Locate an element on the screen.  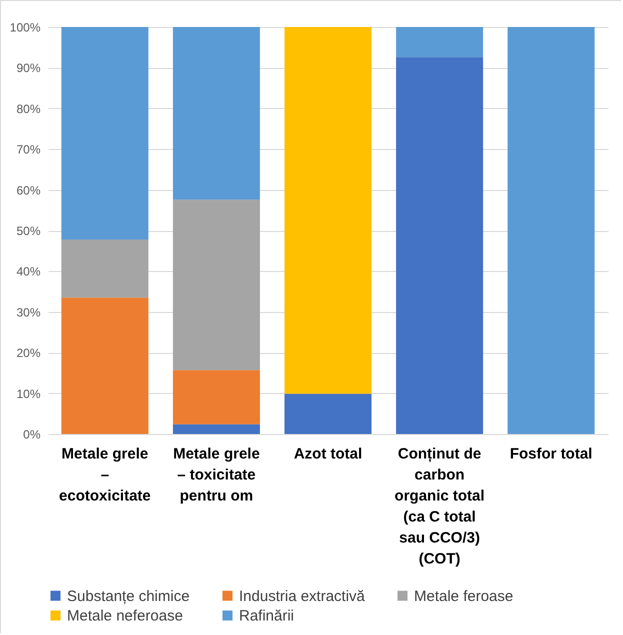
legend-label: Metale neferoase is located at coordinates (125, 616).